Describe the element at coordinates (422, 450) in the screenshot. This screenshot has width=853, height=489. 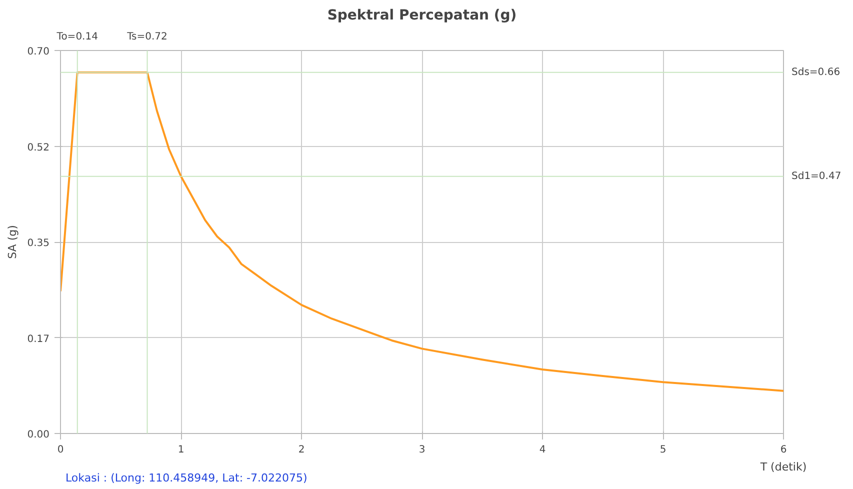
I see `x-tick-label: 3` at that location.